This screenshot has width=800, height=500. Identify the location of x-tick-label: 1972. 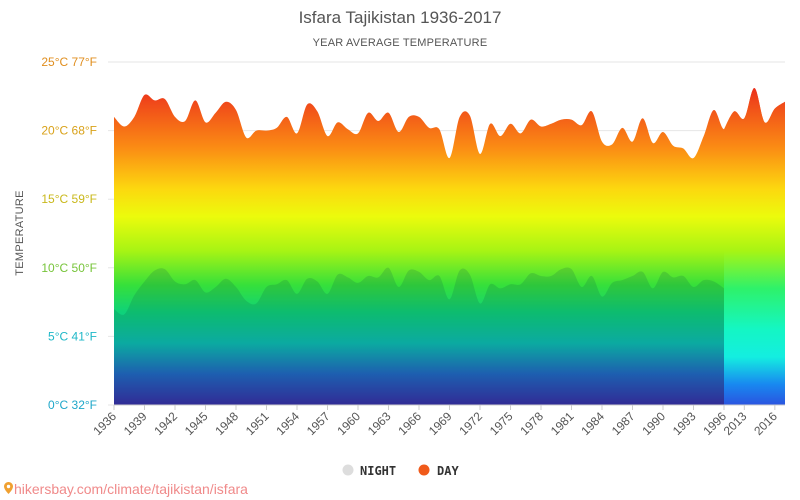
(470, 423).